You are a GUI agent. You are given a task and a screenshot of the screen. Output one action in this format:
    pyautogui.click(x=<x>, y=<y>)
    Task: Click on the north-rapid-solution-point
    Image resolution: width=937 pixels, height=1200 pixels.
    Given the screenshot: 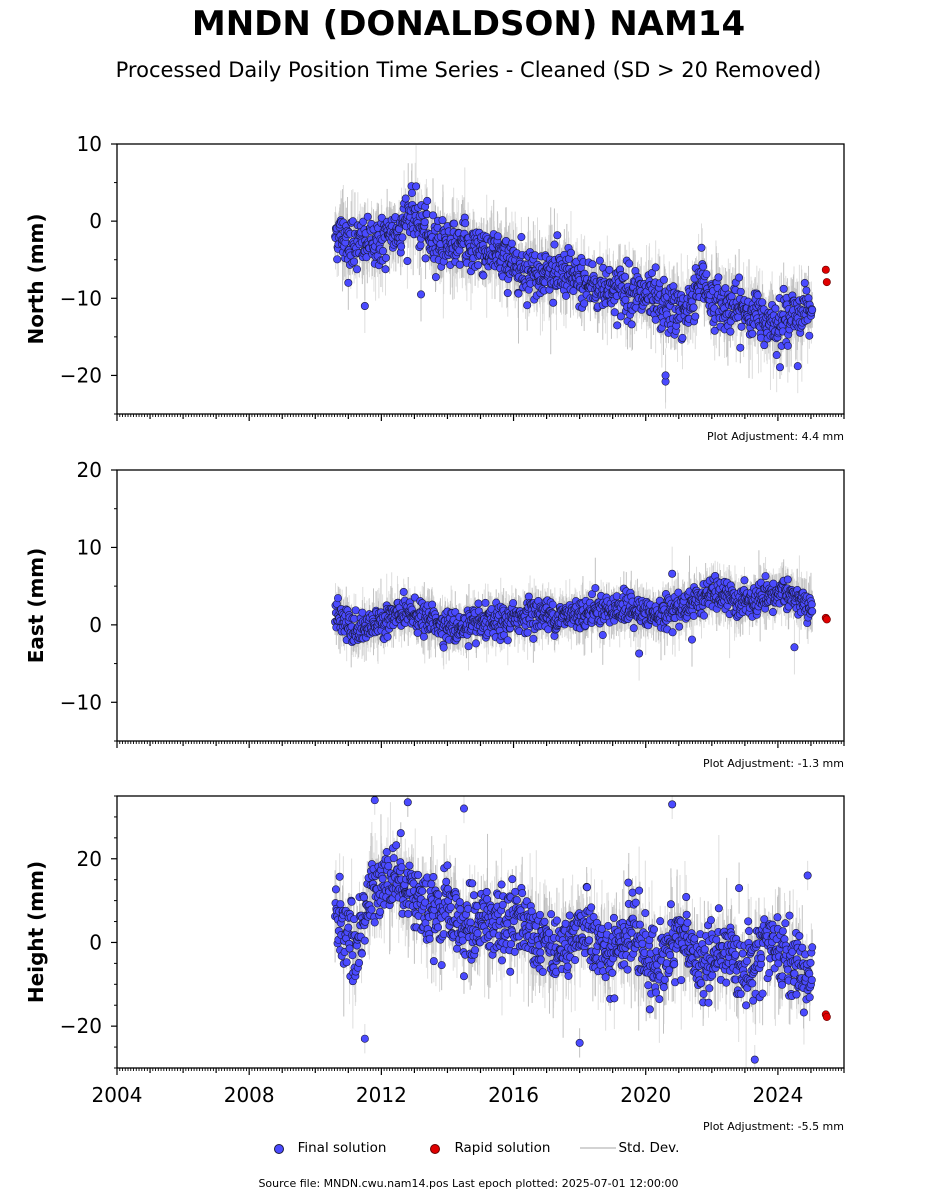 What is the action you would take?
    pyautogui.click(x=825, y=269)
    